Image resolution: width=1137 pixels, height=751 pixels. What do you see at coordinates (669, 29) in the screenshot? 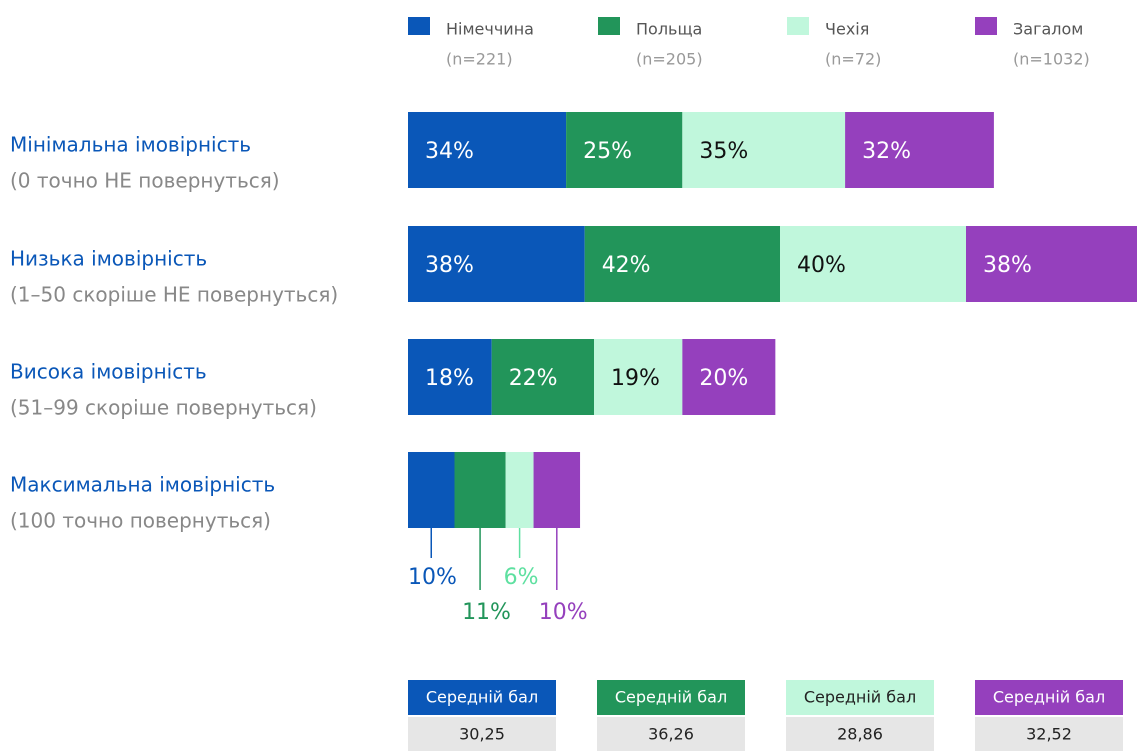
I see `legend-label: Польща` at bounding box center [669, 29].